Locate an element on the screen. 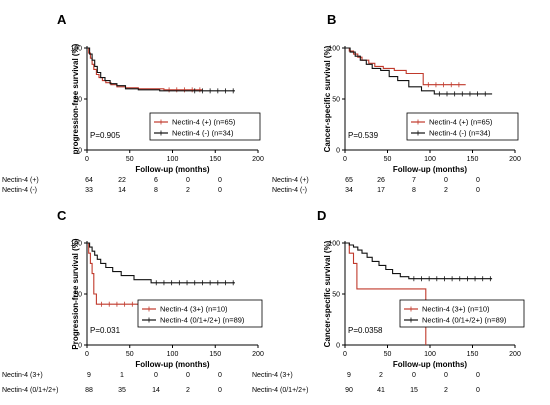 Image resolution: width=550 pixels, height=405 pixels. risk-row-label: Nectin-4 (0/1+/2+) is located at coordinates (30, 390).